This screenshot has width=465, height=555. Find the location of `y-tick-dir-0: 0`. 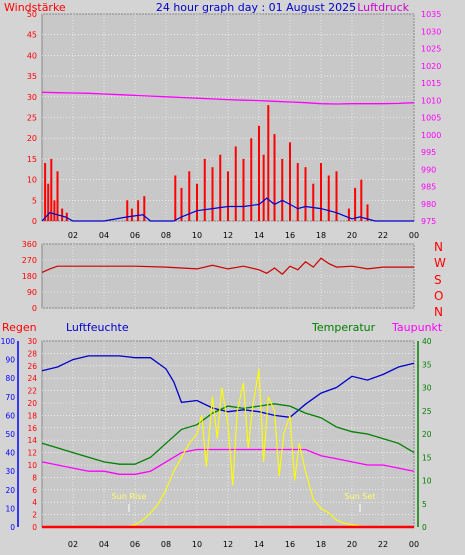

y-tick-dir-0: 0 is located at coordinates (34, 308).